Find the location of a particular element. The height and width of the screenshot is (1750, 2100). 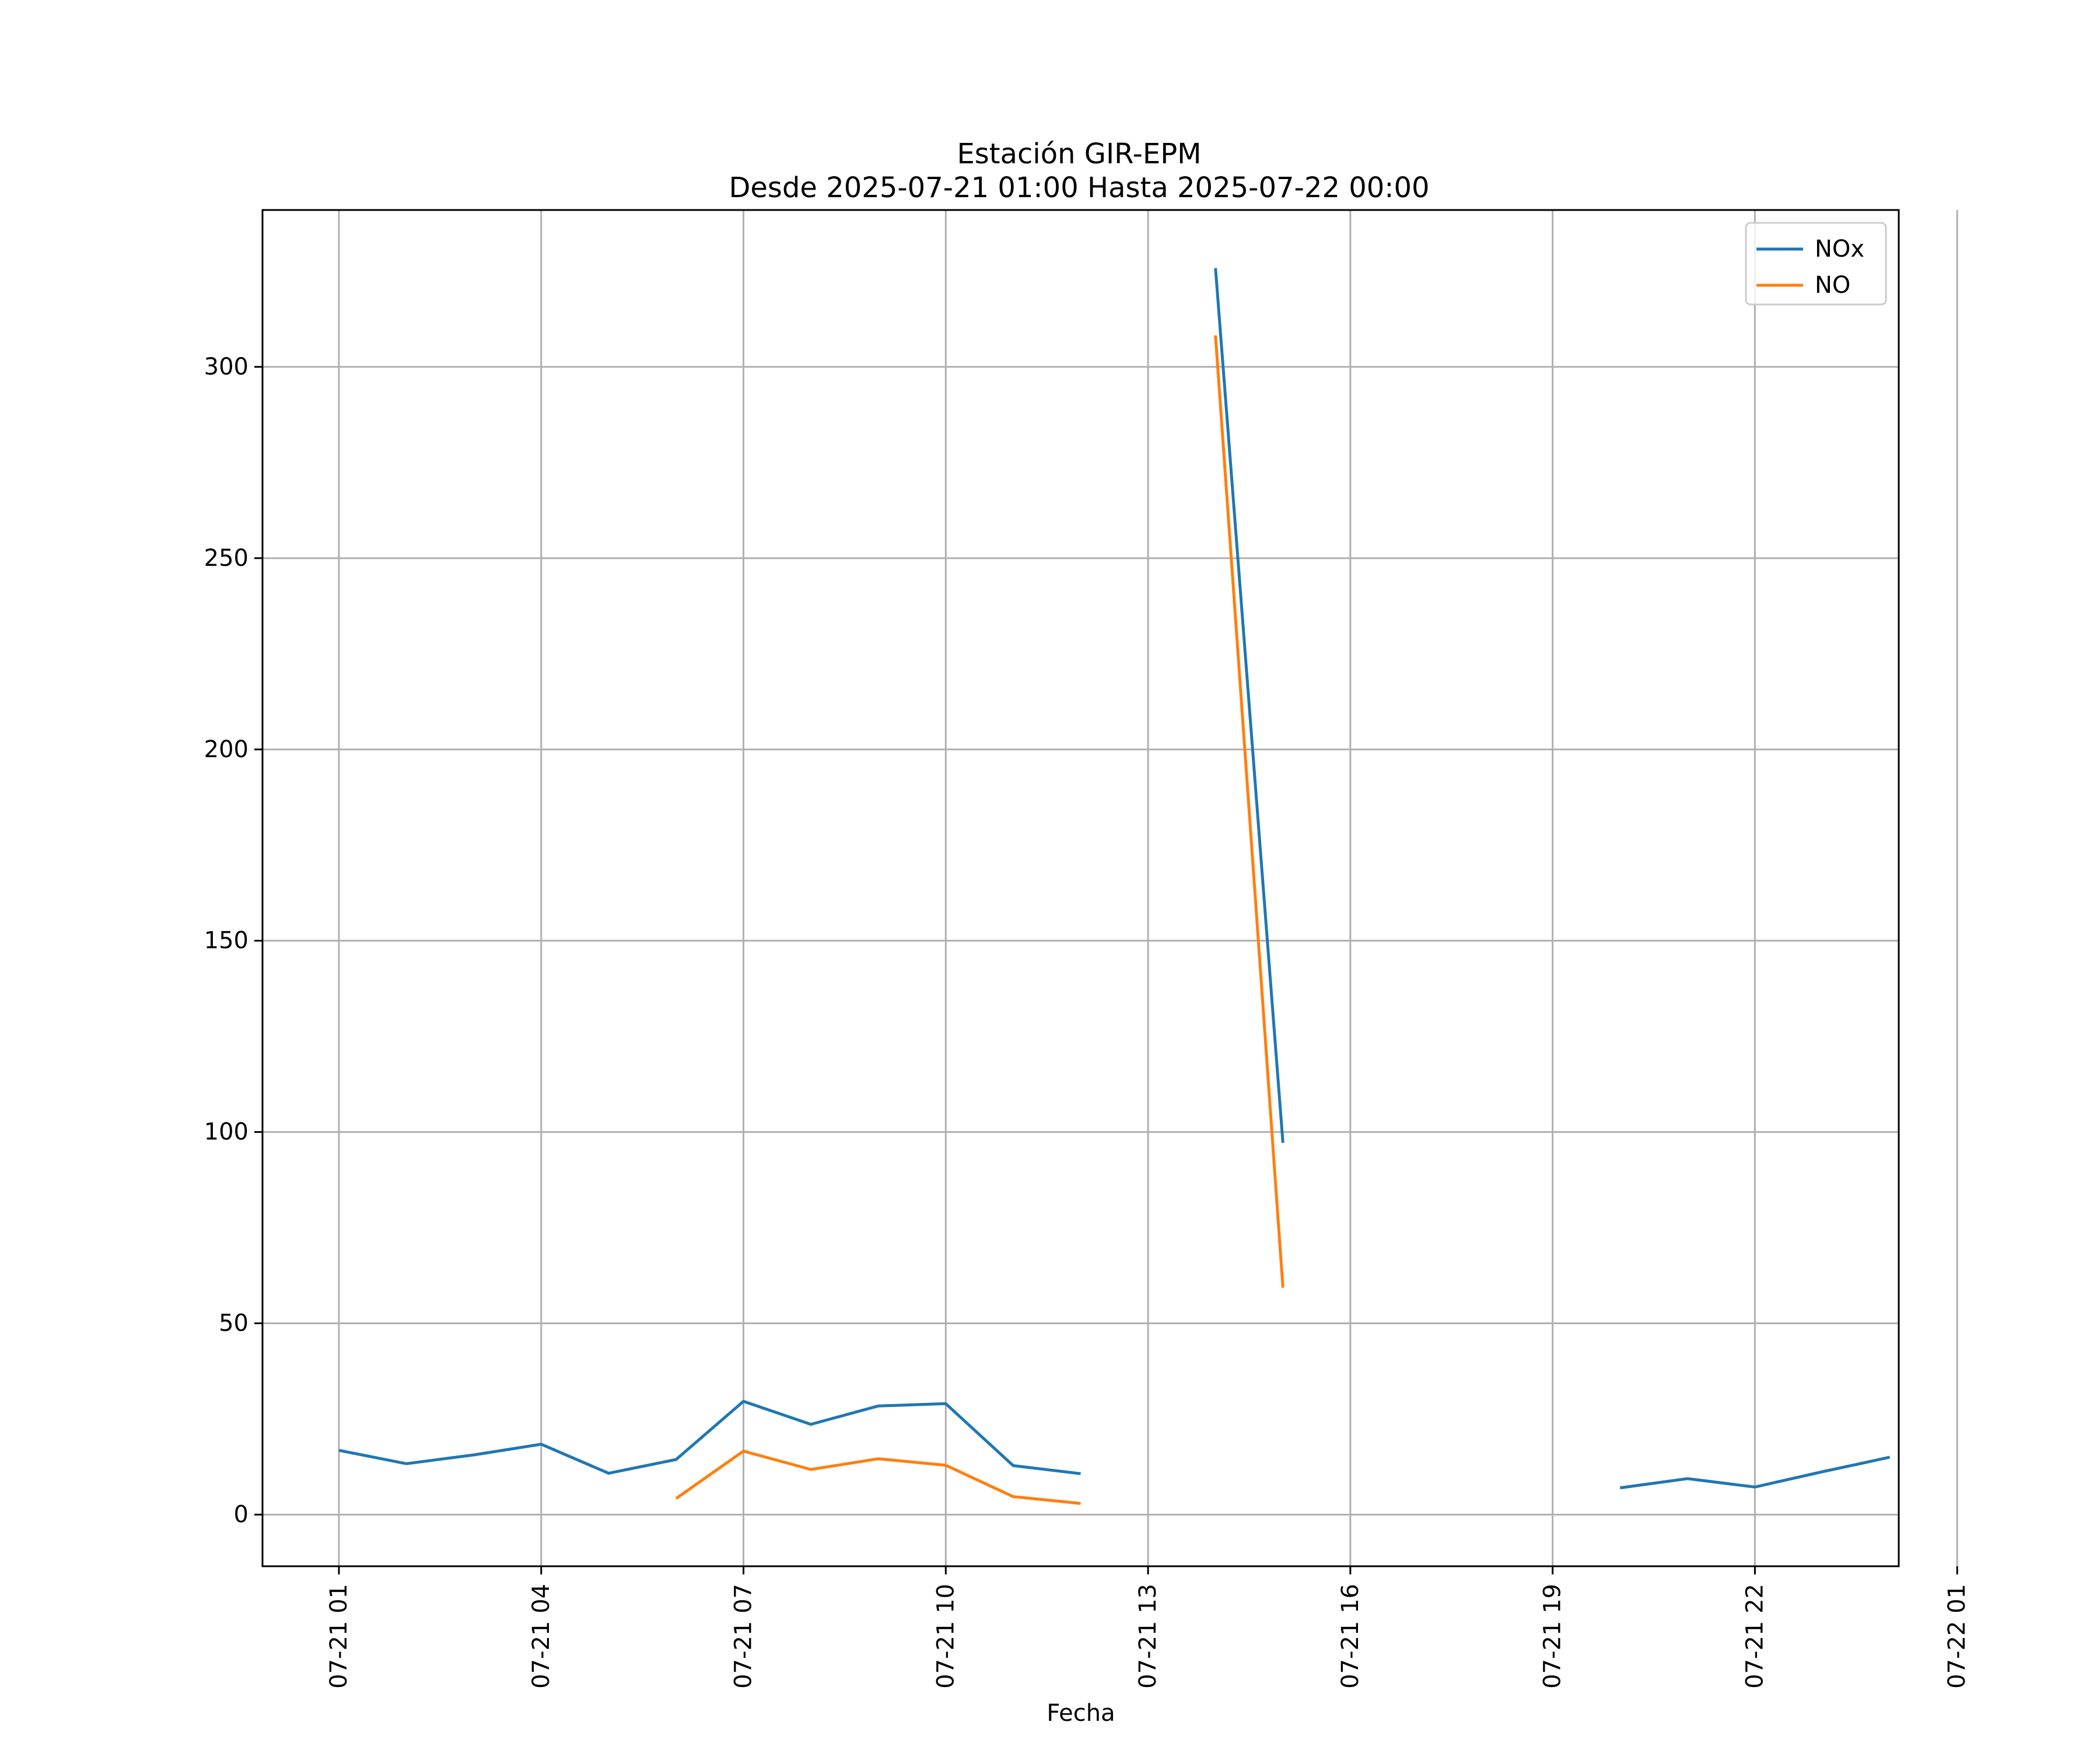

x-tick-label: 07-22 01 is located at coordinates (1957, 1636).